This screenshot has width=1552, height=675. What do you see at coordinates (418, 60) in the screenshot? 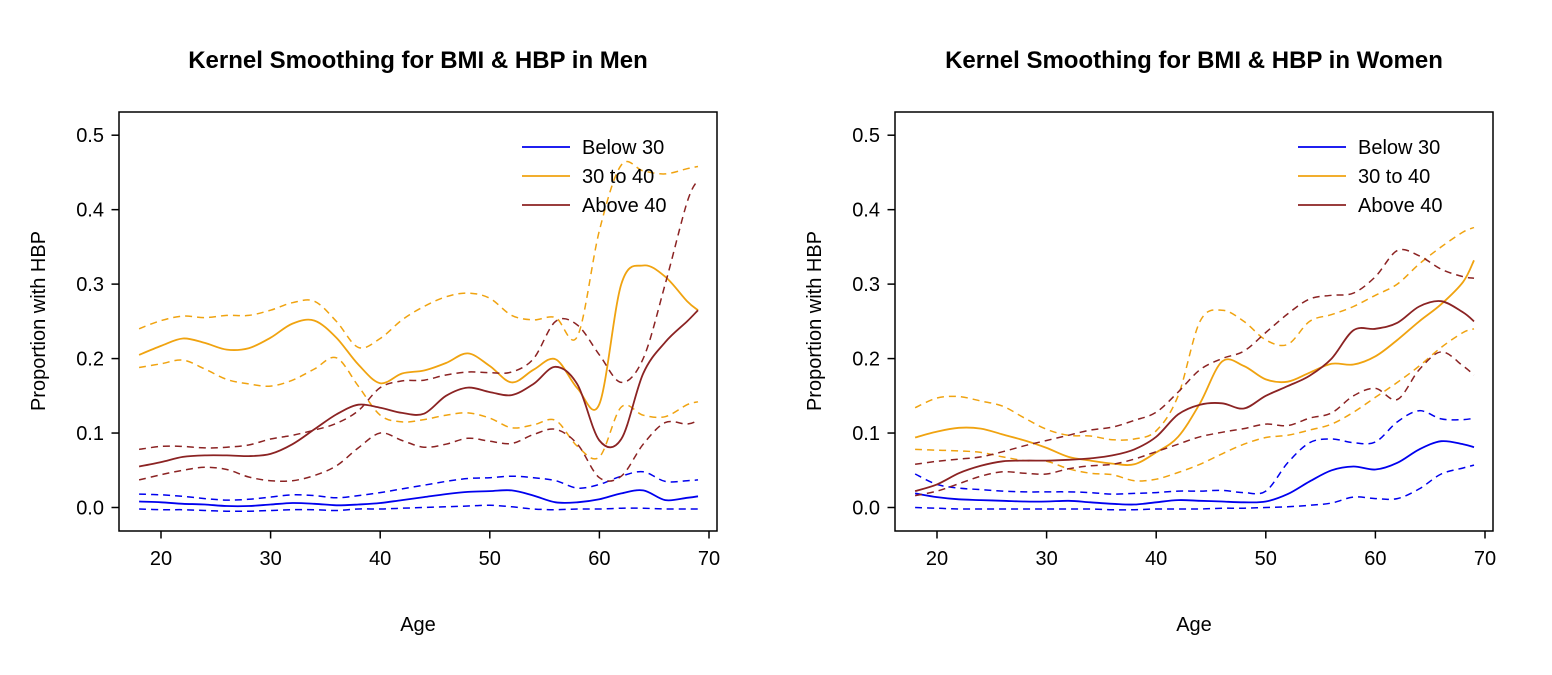
I see `chart-title: Kernel Smoothing for BMI & HBP in Men` at bounding box center [418, 60].